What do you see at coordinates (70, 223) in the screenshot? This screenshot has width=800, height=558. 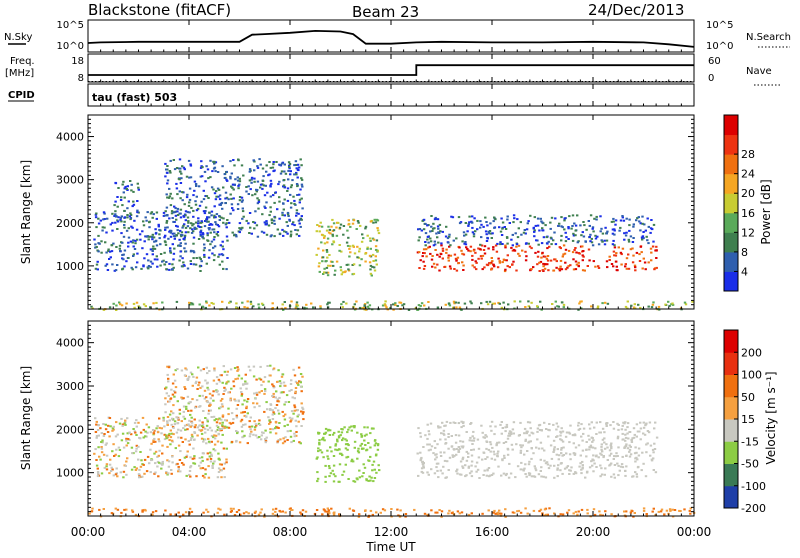 I see `y-tick-label: 2000` at bounding box center [70, 223].